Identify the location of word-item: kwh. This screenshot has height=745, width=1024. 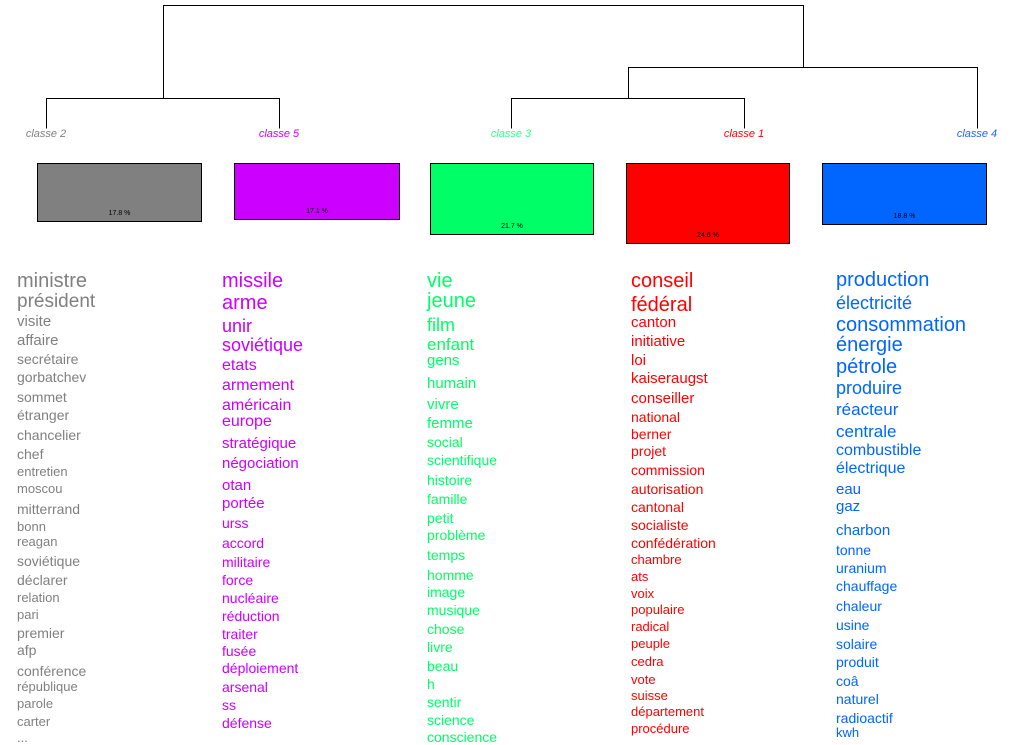
(848, 732).